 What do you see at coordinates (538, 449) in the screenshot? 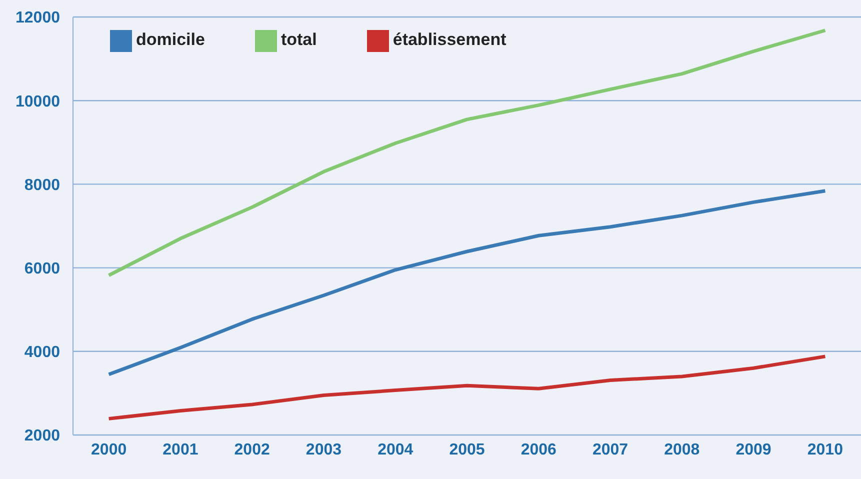
I see `x-tick-label: 2006` at bounding box center [538, 449].